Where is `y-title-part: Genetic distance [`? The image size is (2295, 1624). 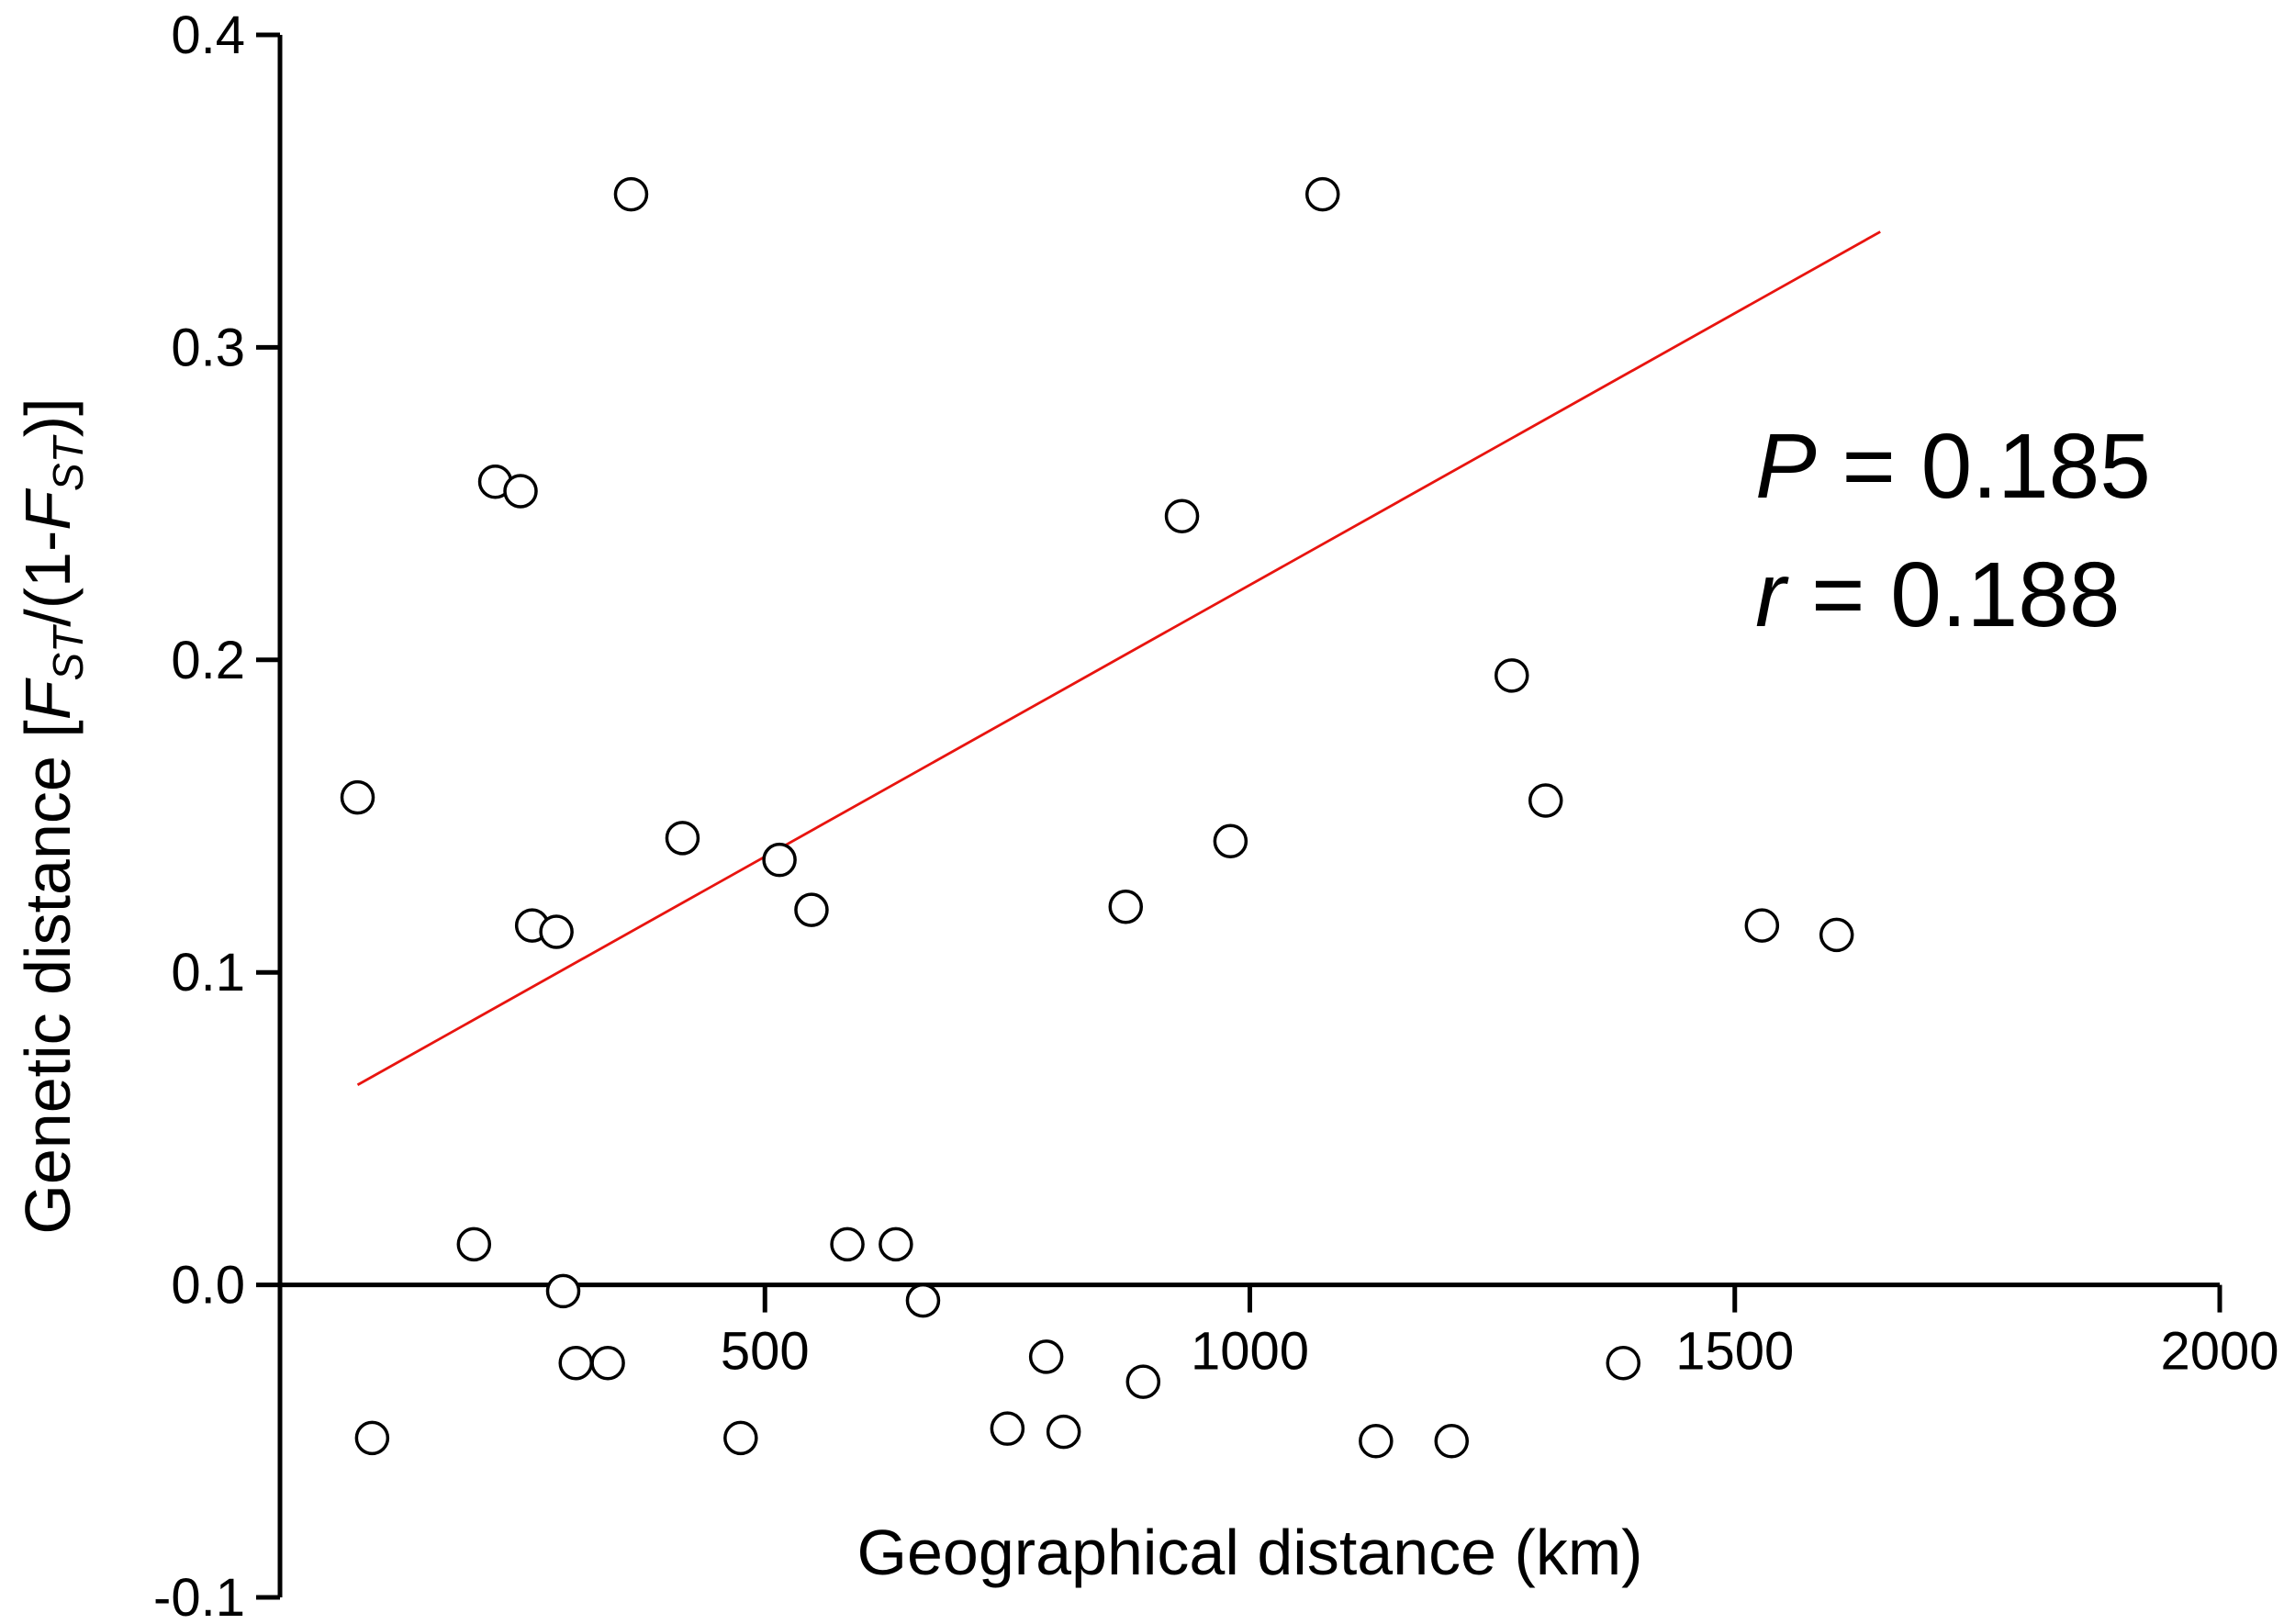
y-title-part: Genetic distance [ is located at coordinates (48, 977).